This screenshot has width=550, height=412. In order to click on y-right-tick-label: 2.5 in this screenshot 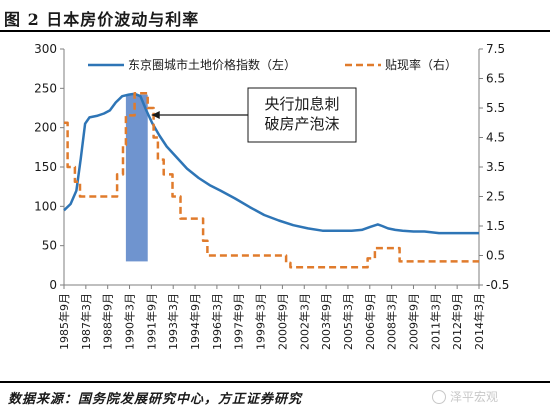, I will do `click(495, 197)`.